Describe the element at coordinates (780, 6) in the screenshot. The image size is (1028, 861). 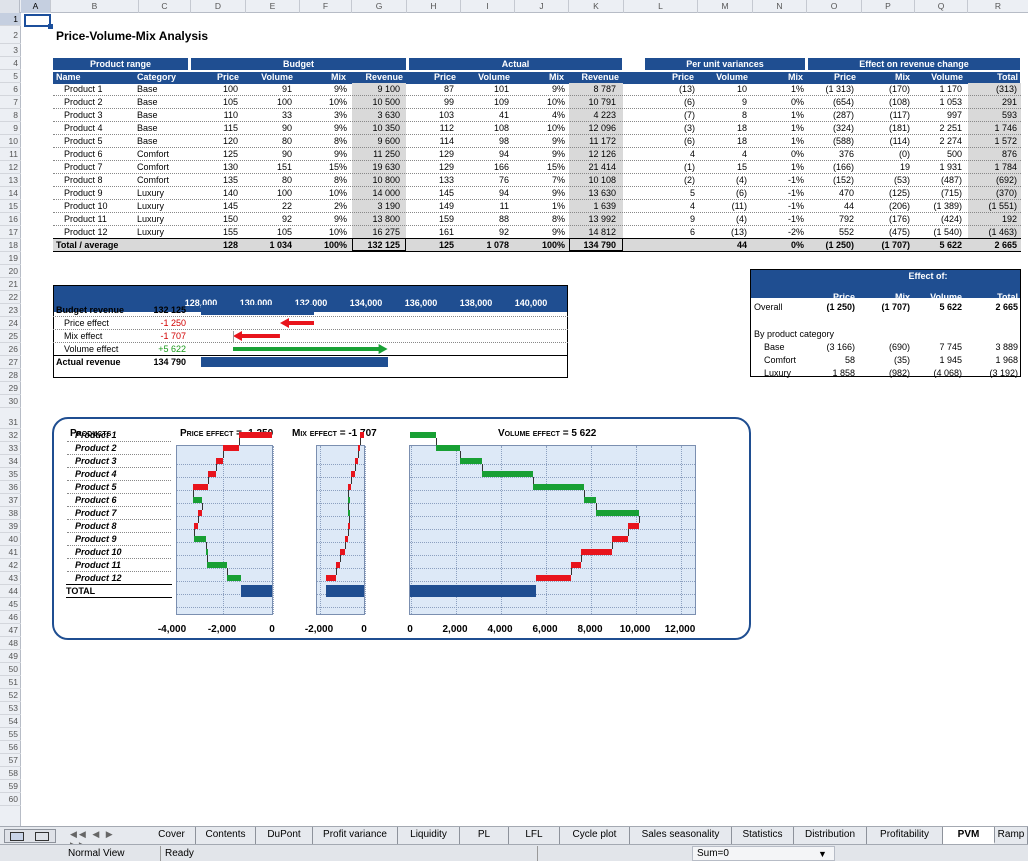
I see `column-header-n: N` at that location.